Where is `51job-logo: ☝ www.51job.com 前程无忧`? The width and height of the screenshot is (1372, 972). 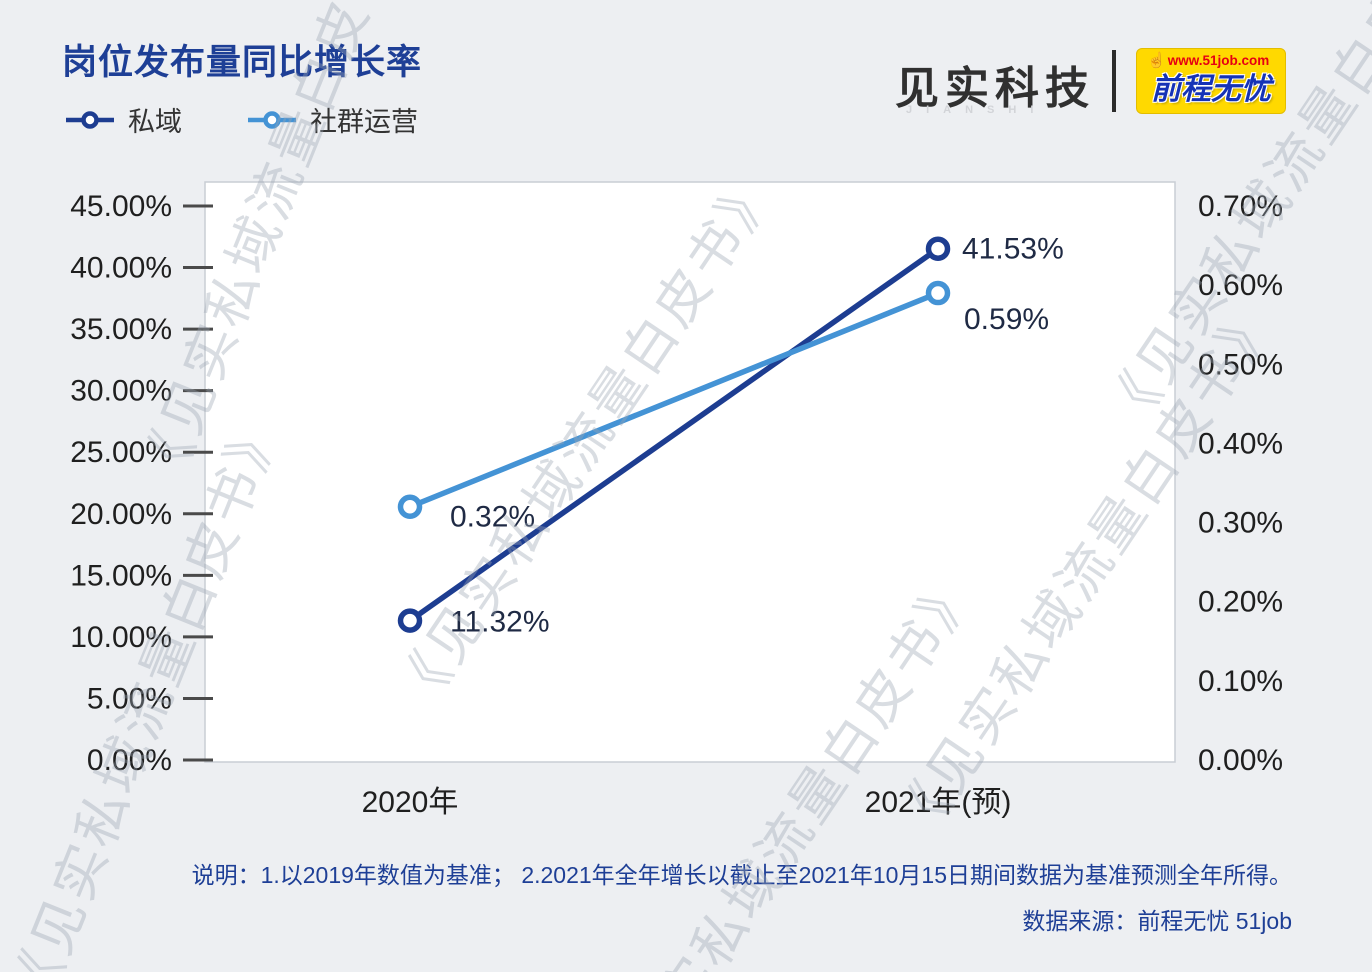
51job-logo: ☝ www.51job.com 前程无忧 is located at coordinates (1211, 81).